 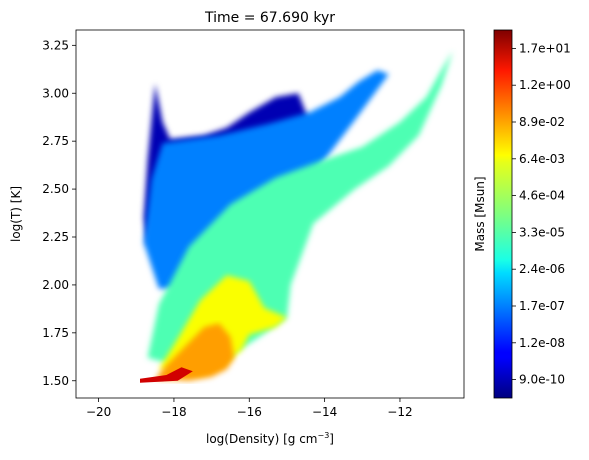 What do you see at coordinates (545, 85) in the screenshot?
I see `colorbar-tick-label: 1.2e+00` at bounding box center [545, 85].